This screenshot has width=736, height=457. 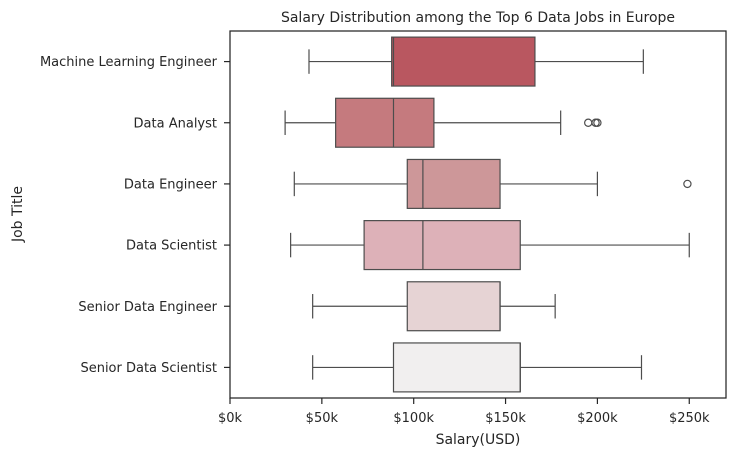 What do you see at coordinates (689, 418) in the screenshot?
I see `x-tick-label: $250k` at bounding box center [689, 418].